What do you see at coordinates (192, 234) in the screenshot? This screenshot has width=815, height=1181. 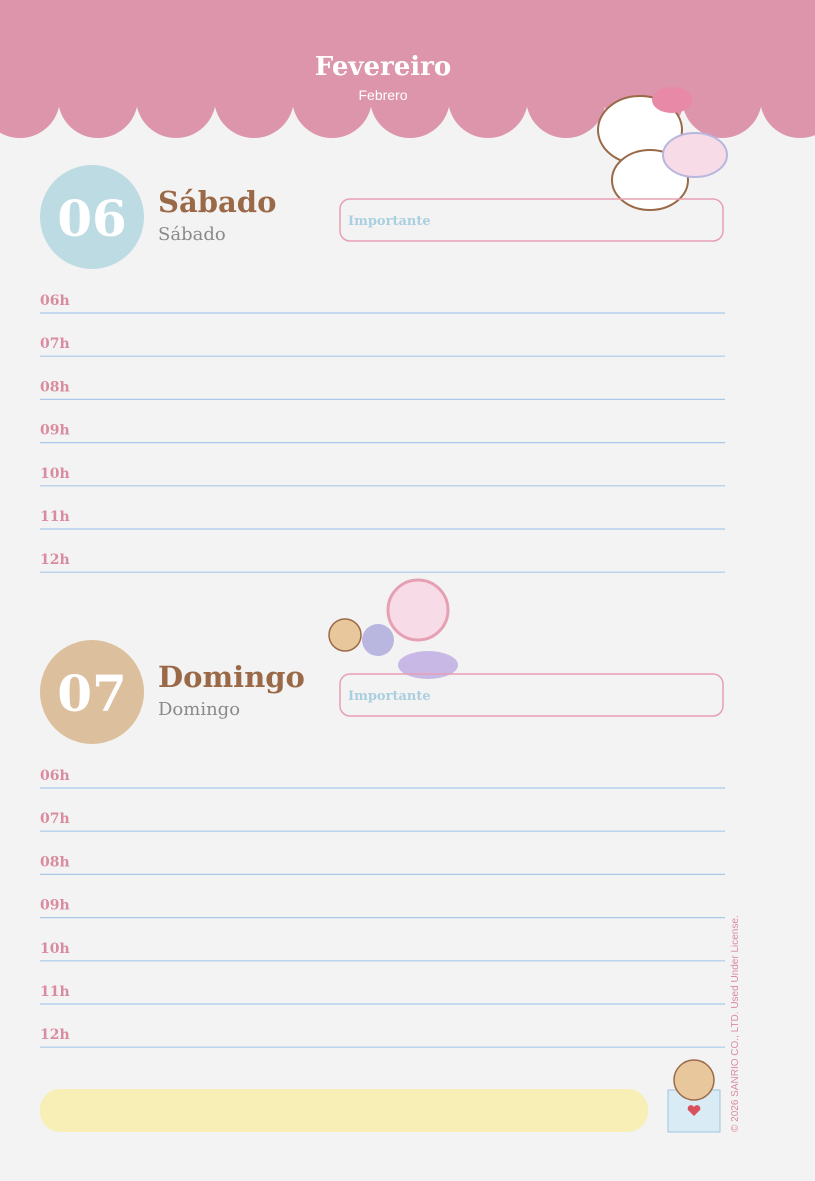 I see `day-name-alt: Sábado` at bounding box center [192, 234].